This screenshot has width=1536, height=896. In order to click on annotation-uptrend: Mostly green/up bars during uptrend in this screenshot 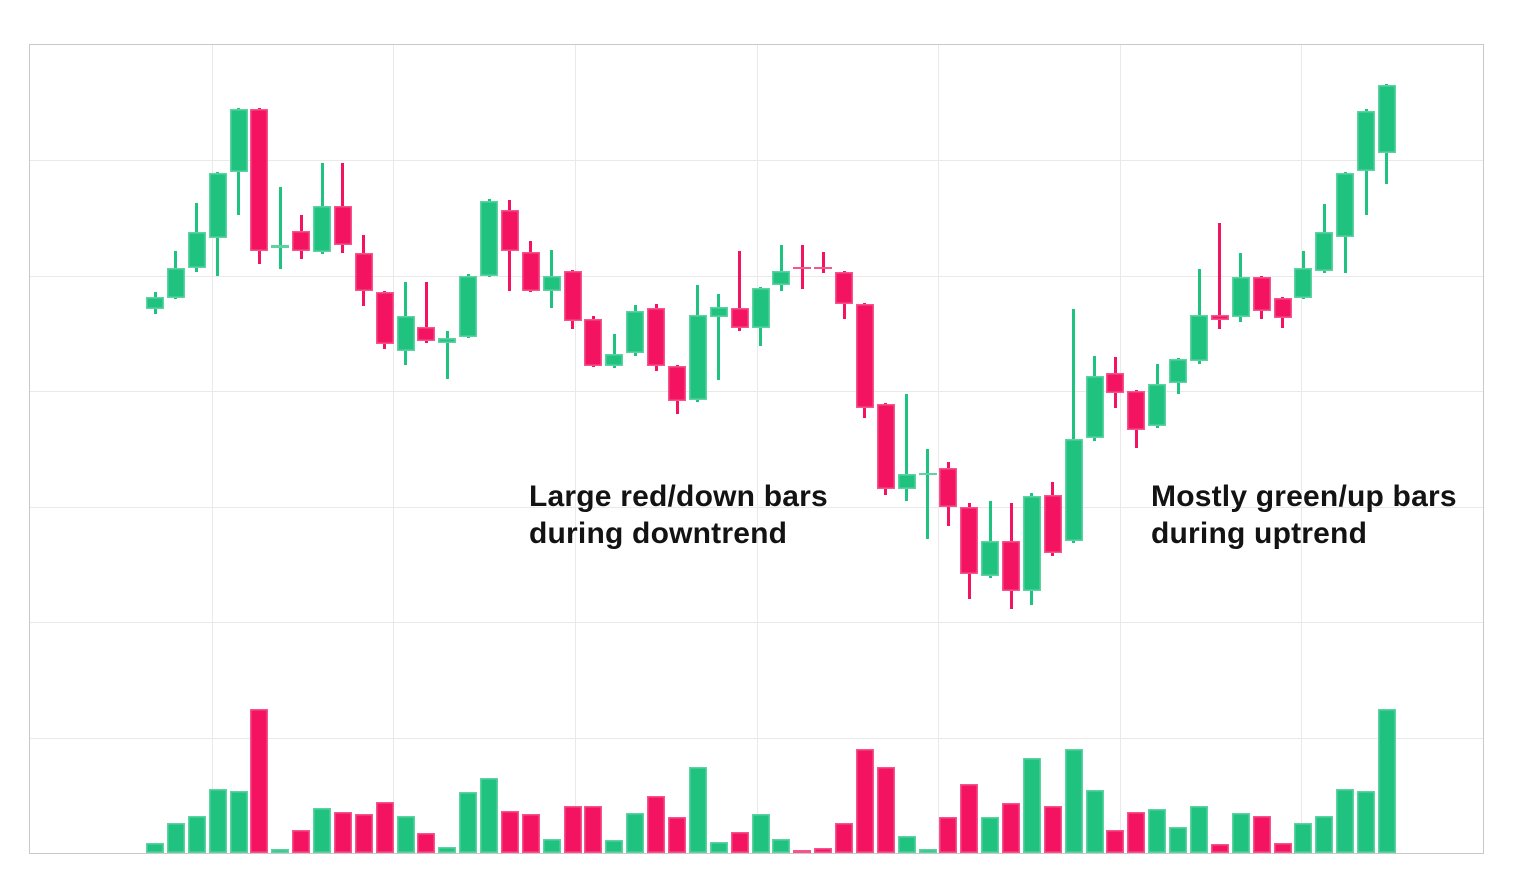, I will do `click(1304, 515)`.